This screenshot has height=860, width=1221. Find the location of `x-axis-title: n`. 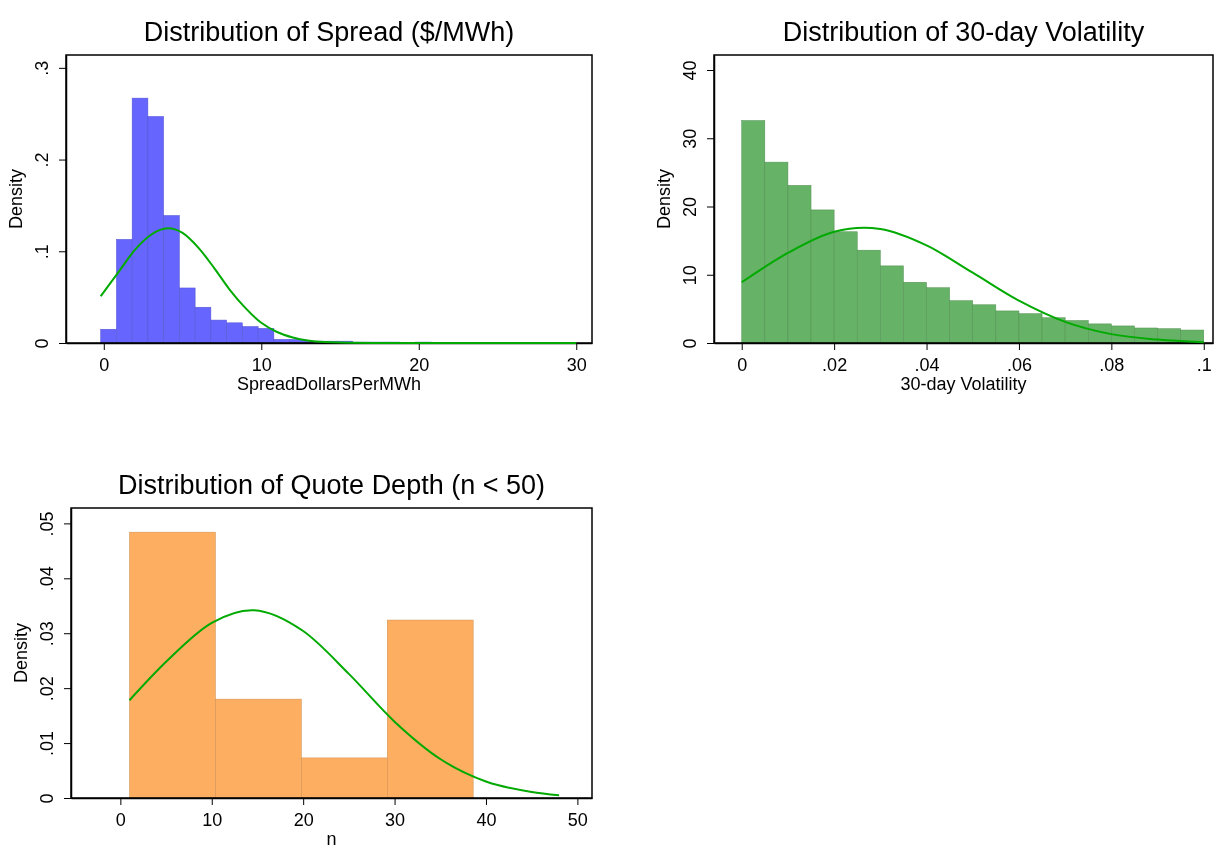

x-axis-title: n is located at coordinates (331, 839).